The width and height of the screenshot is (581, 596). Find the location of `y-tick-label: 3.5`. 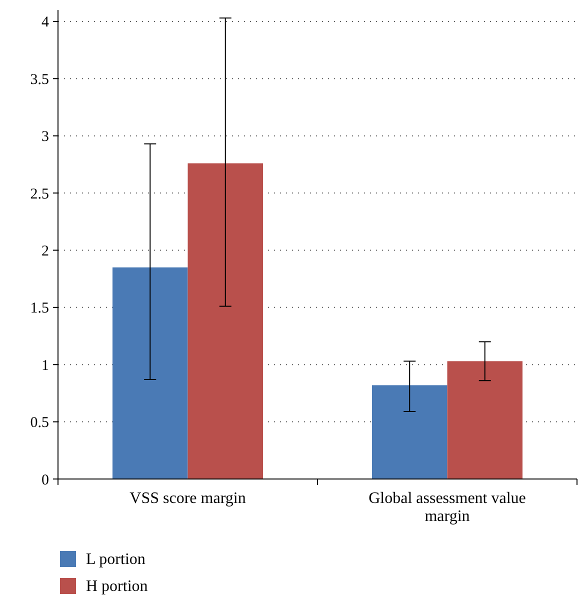

y-tick-label: 3.5 is located at coordinates (39, 80).